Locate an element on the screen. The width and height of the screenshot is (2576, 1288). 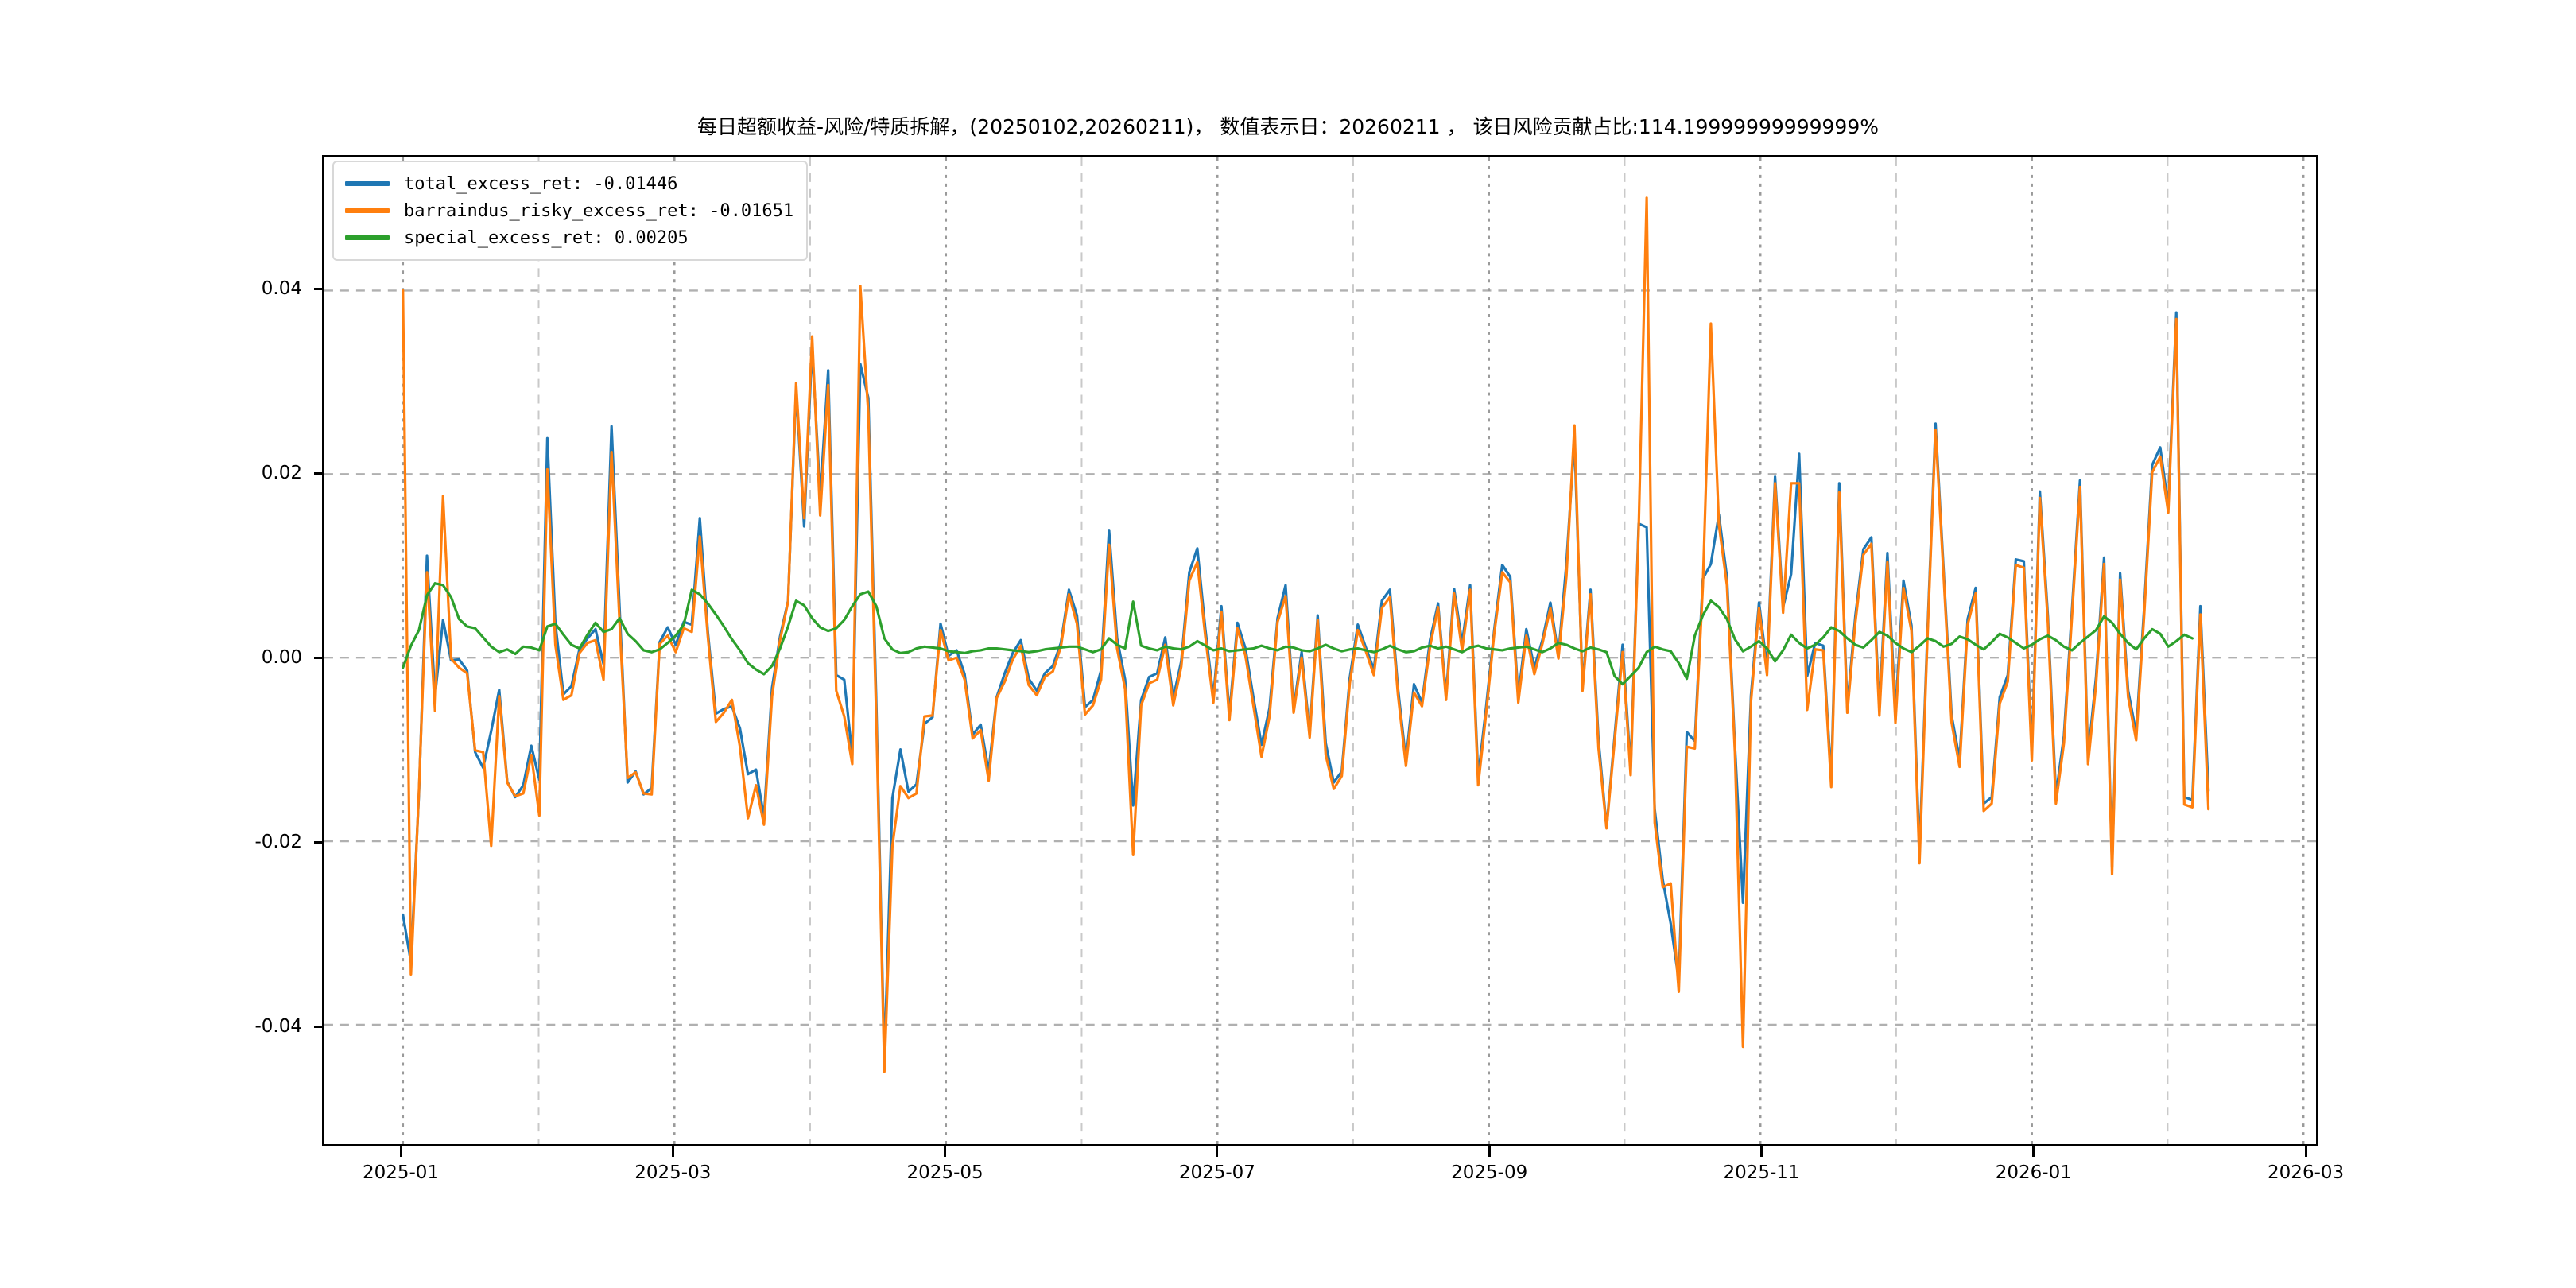
legend-item-barraindus-risky-excess-ret: barraindus_risky_excess_ret: -0.01651 is located at coordinates (569, 210).